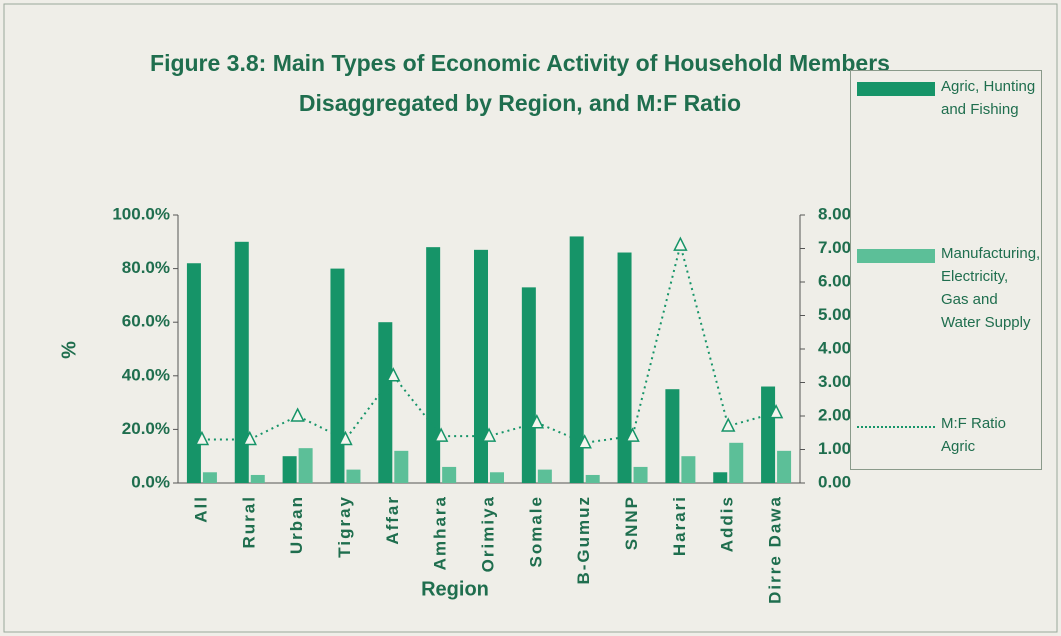 The image size is (1061, 636). I want to click on y2-tick-label: 2.00, so click(834, 414).